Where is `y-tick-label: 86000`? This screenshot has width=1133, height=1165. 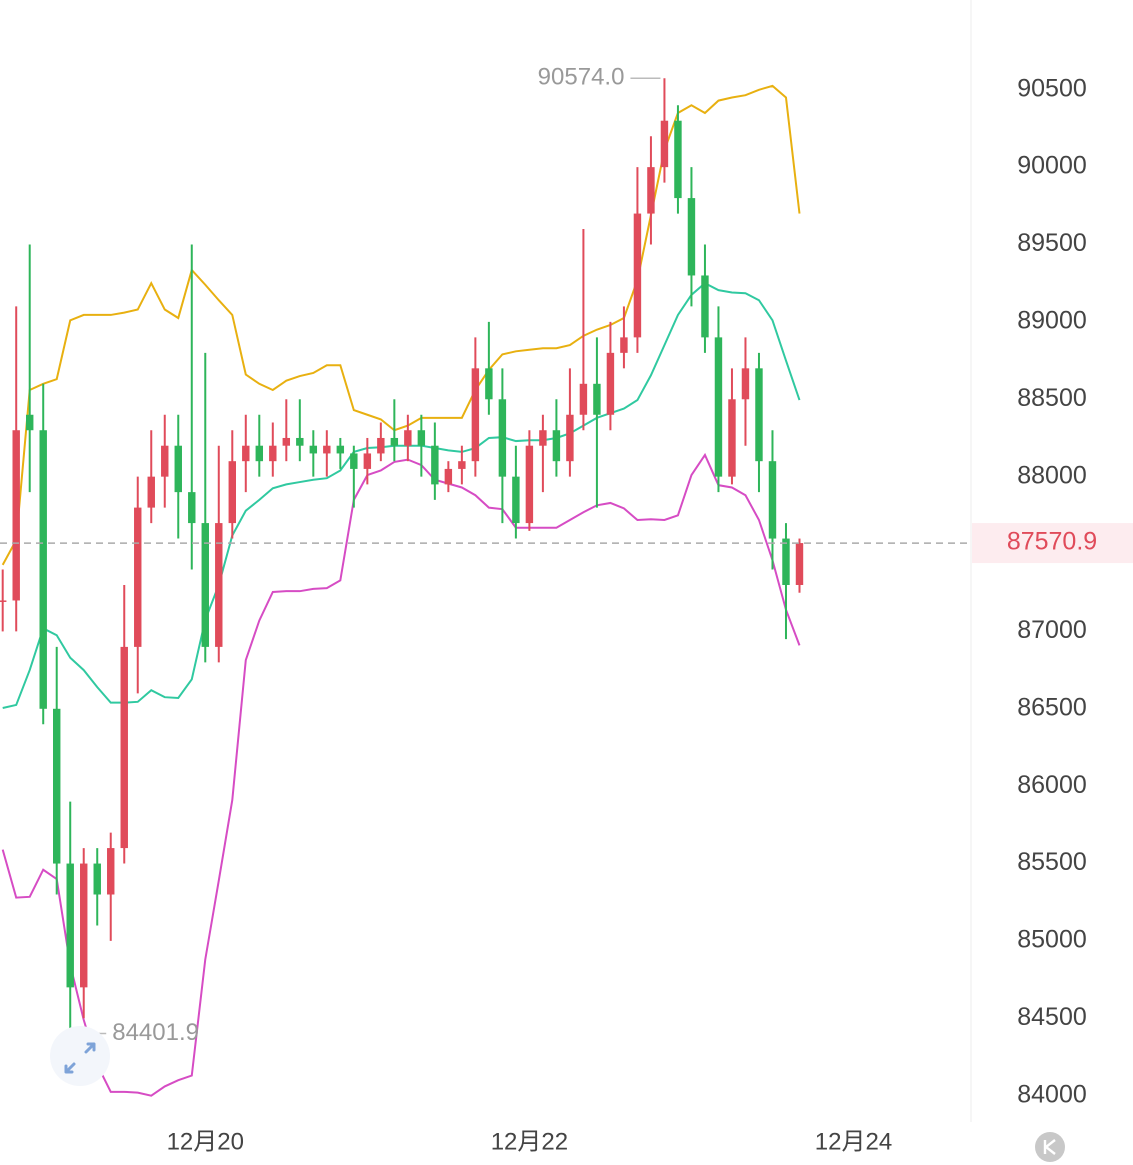
y-tick-label: 86000 is located at coordinates (1052, 785).